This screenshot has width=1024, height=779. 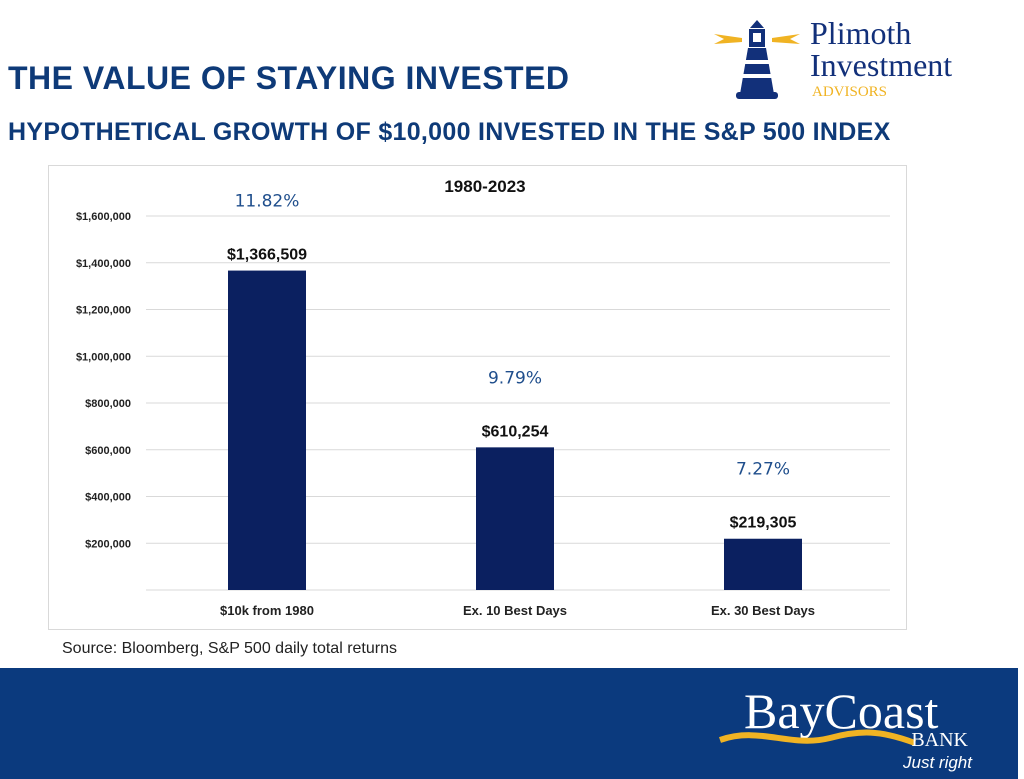 What do you see at coordinates (860, 33) in the screenshot?
I see `logo-text-1: Plimoth` at bounding box center [860, 33].